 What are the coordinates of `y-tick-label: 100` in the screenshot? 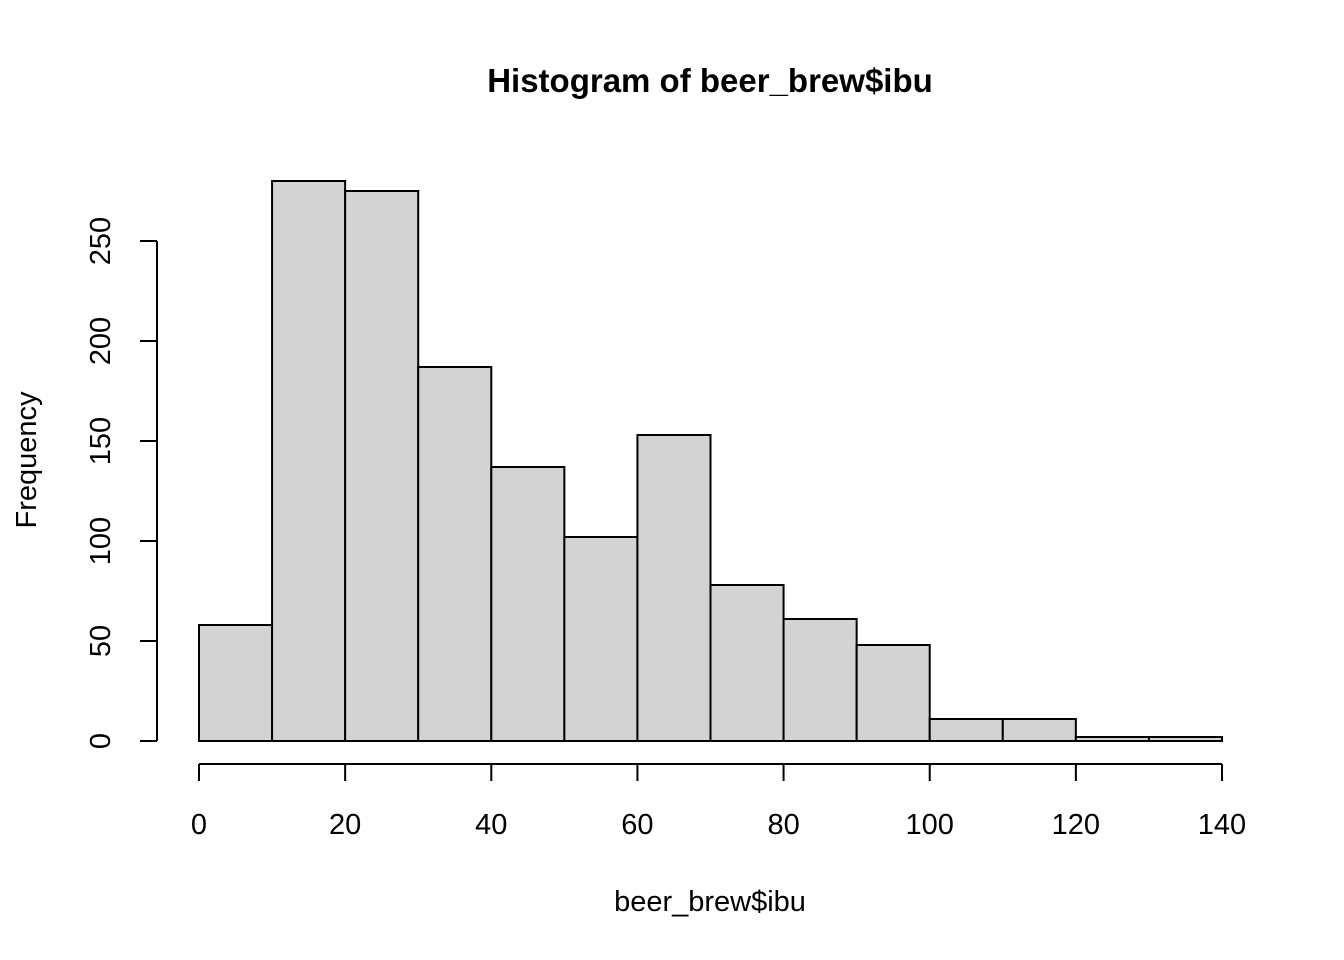 It's located at (101, 541).